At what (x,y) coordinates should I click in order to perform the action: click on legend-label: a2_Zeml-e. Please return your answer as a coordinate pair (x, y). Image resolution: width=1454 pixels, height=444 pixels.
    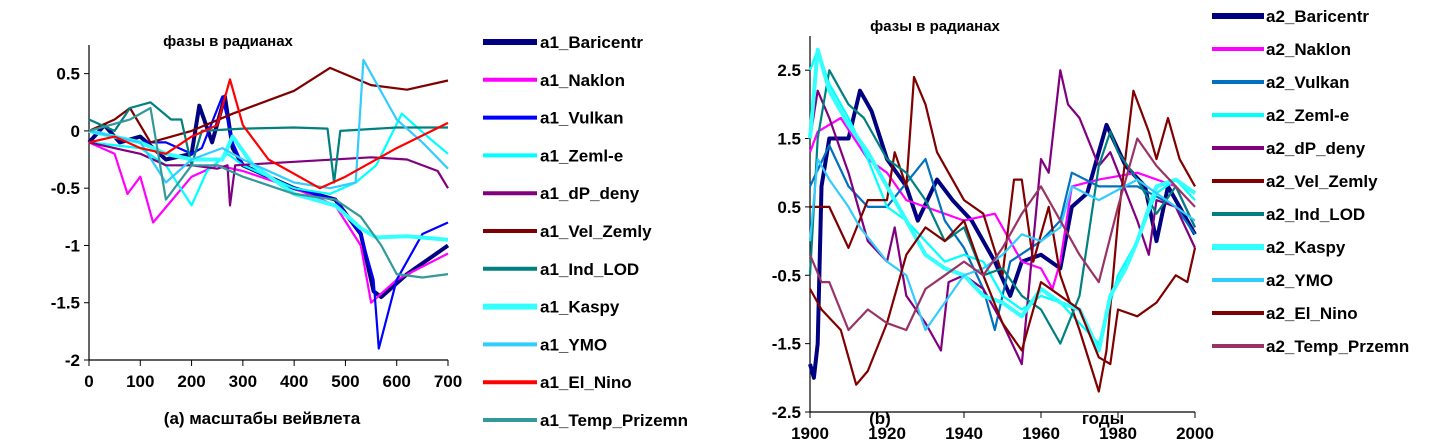
    Looking at the image, I should click on (1307, 115).